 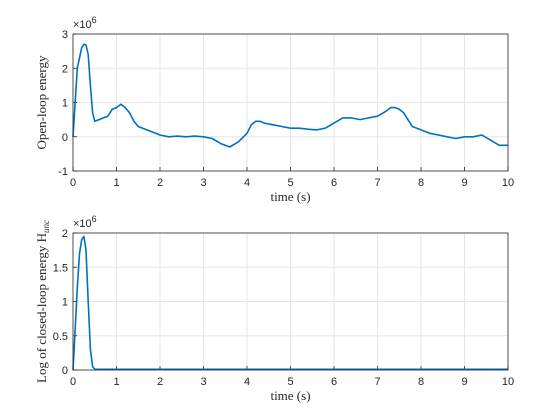 What do you see at coordinates (41, 308) in the screenshot?
I see `y-axis-label-main: Log of closed-loop energy H` at bounding box center [41, 308].